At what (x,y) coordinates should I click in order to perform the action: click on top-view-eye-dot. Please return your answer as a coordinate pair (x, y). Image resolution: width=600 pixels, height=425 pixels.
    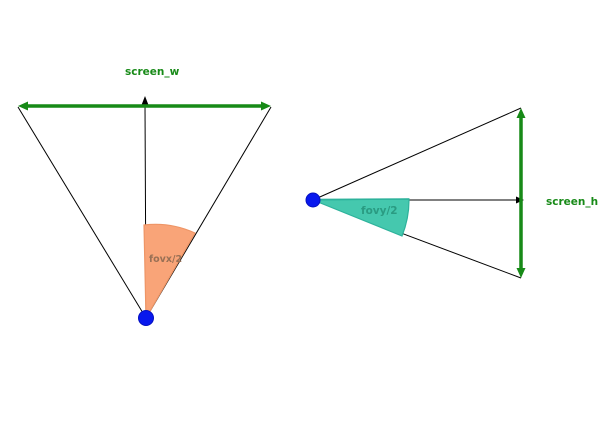
    Looking at the image, I should click on (146, 318).